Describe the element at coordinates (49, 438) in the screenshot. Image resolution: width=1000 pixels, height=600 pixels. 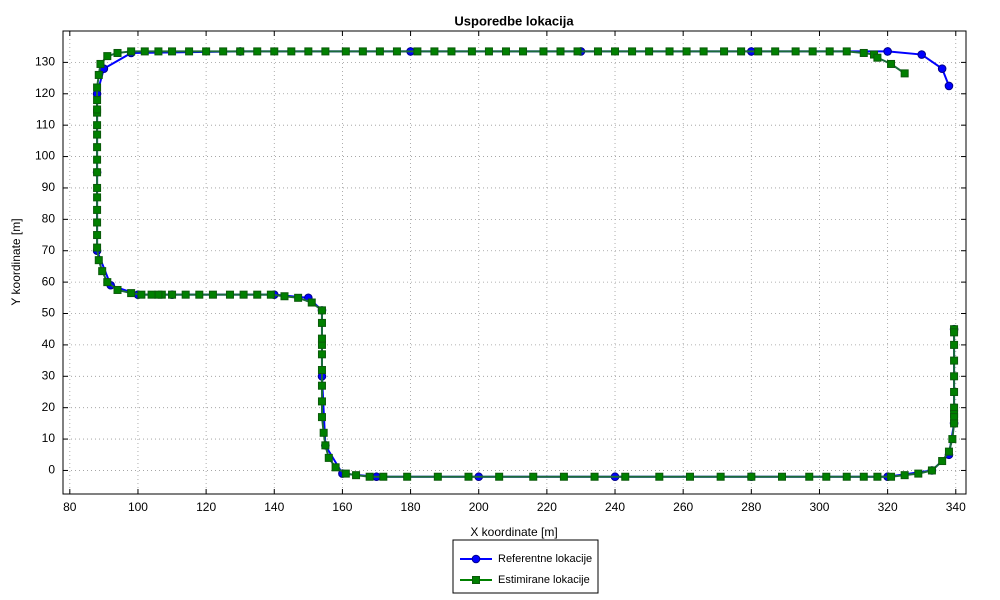
I see `y-tick-label: 10` at that location.